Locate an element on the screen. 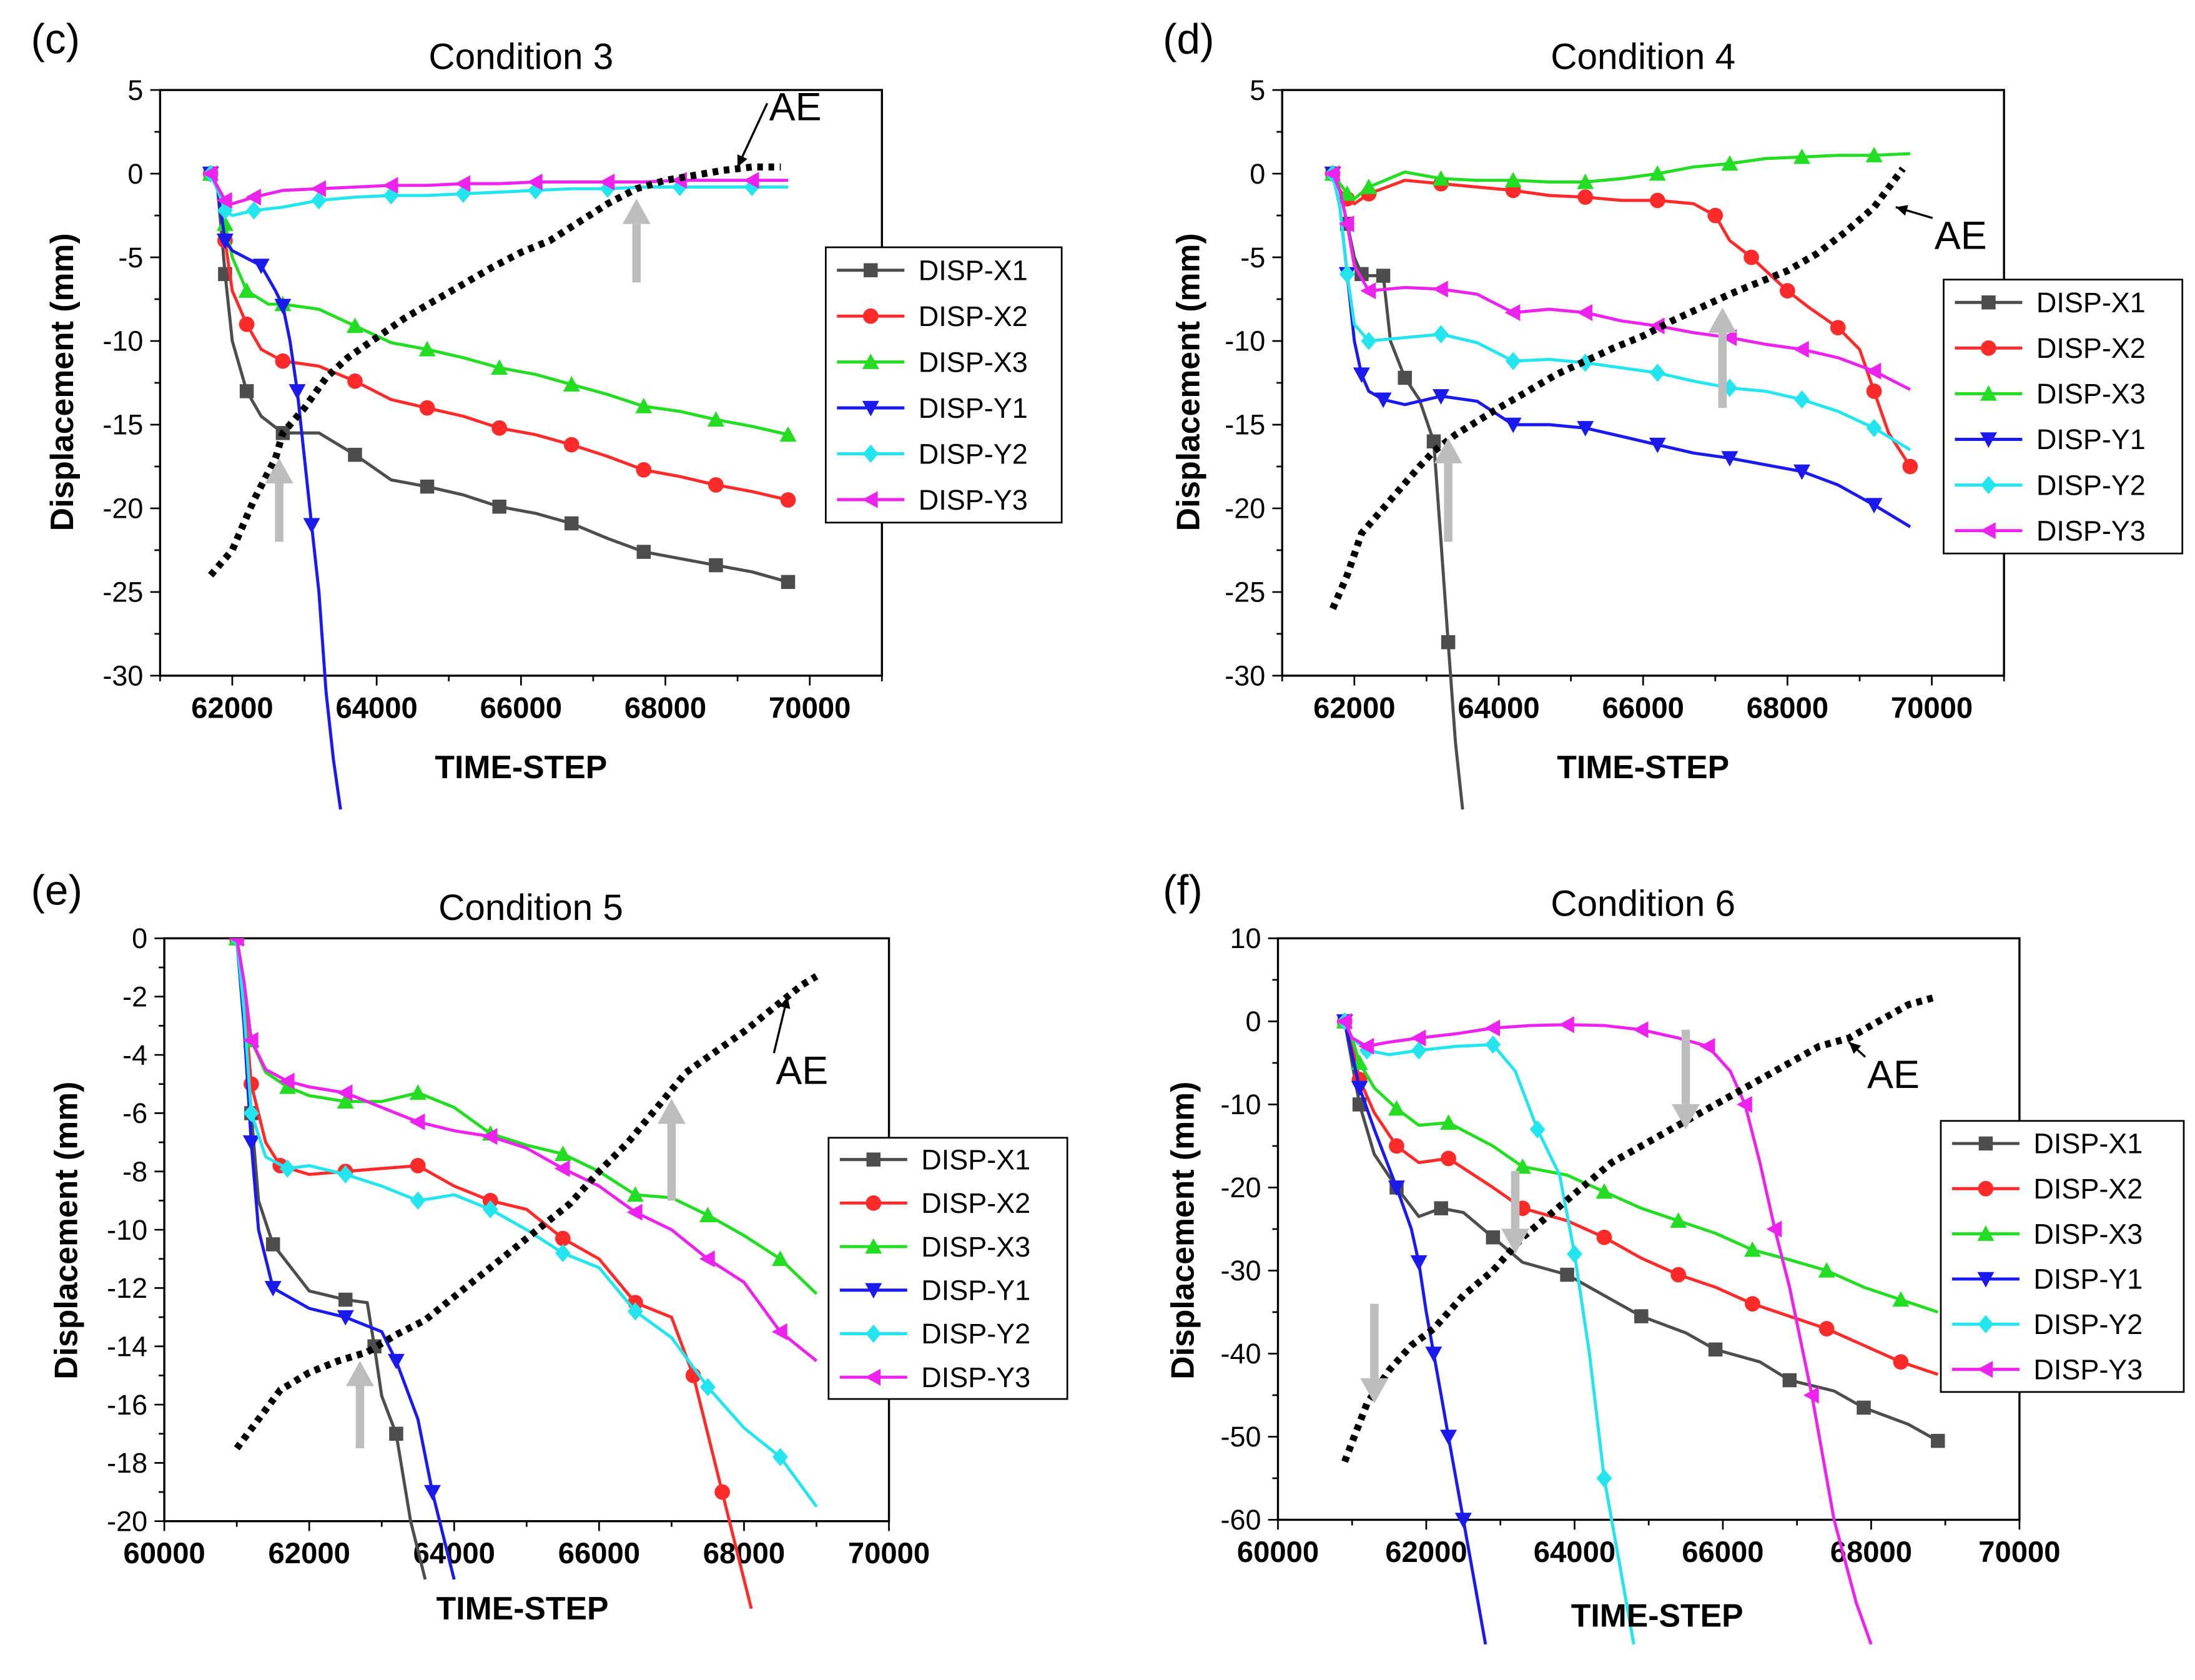 The width and height of the screenshot is (2195, 1680). y-tick-label-c: 5 is located at coordinates (135, 90).